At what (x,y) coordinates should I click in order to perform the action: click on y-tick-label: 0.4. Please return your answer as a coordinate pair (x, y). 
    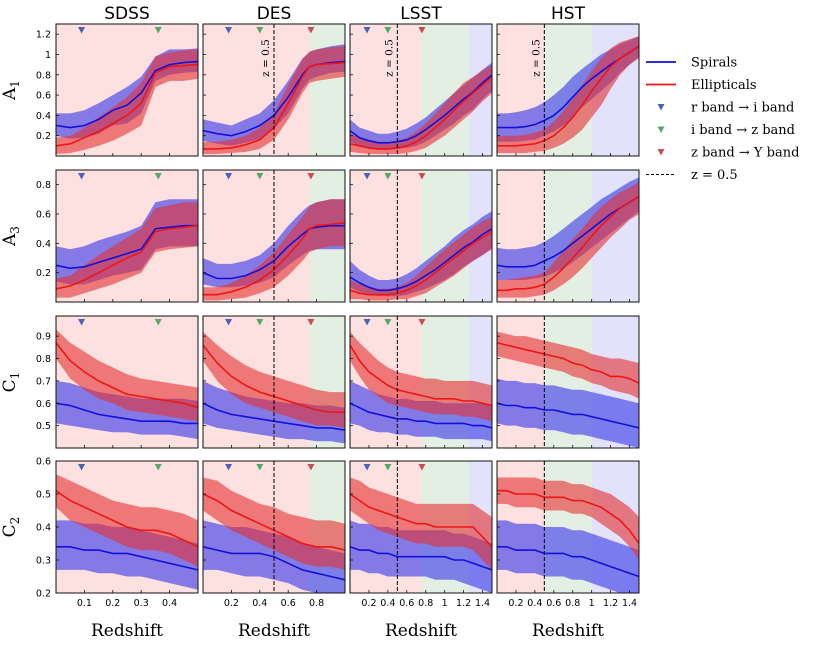
    Looking at the image, I should click on (43, 116).